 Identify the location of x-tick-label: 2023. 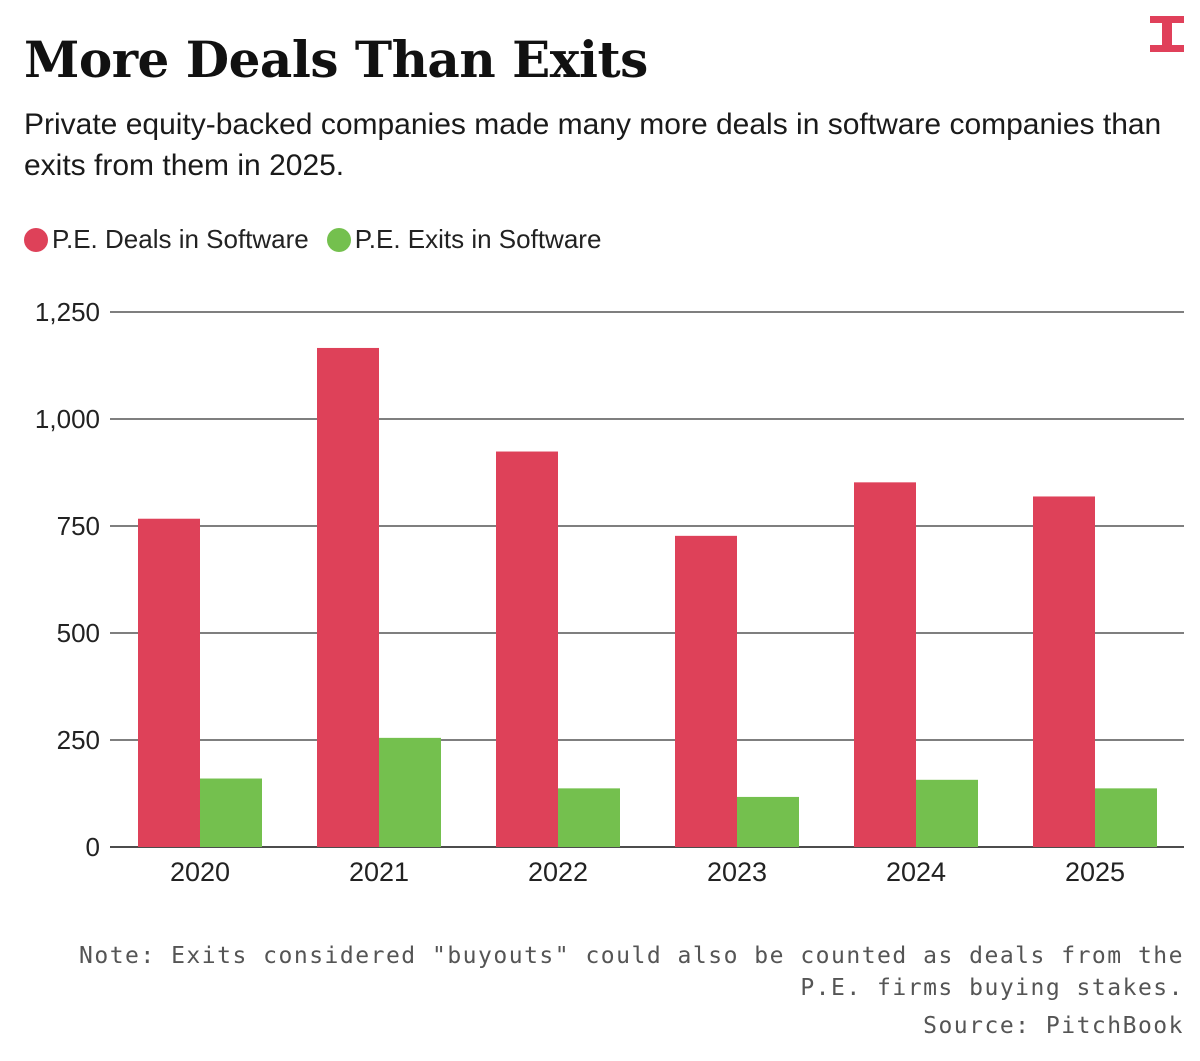
(737, 872).